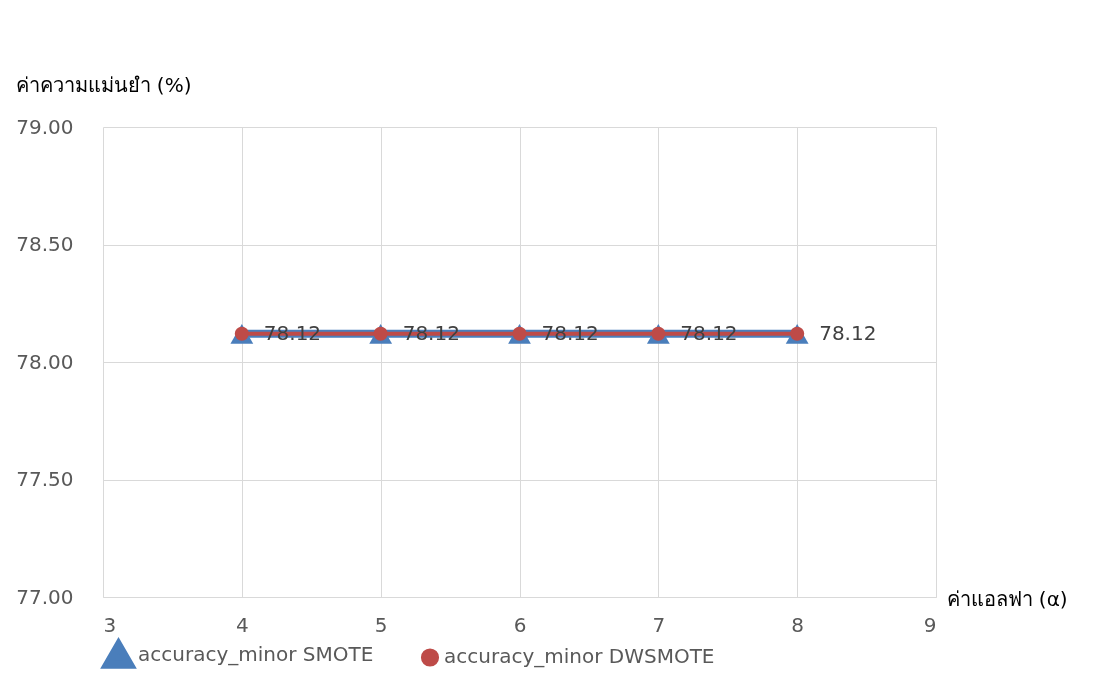  What do you see at coordinates (381, 624) in the screenshot?
I see `x-tick-label: 5` at bounding box center [381, 624].